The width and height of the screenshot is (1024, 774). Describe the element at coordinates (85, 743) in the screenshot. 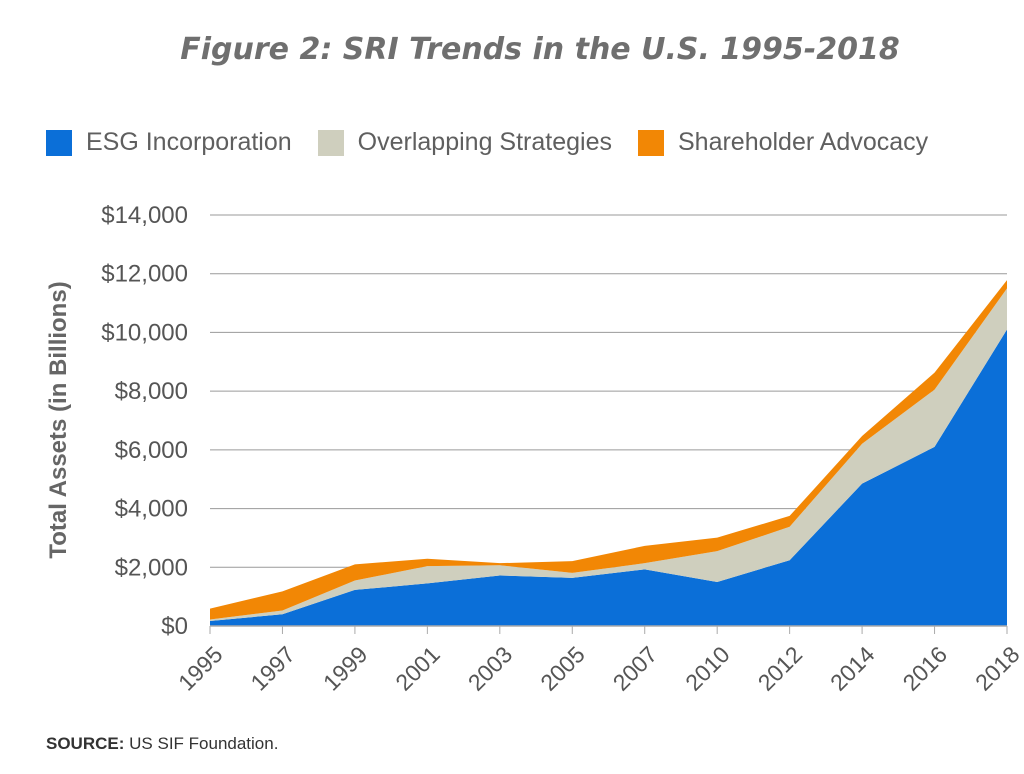

I see `source-label: SOURCE:` at that location.